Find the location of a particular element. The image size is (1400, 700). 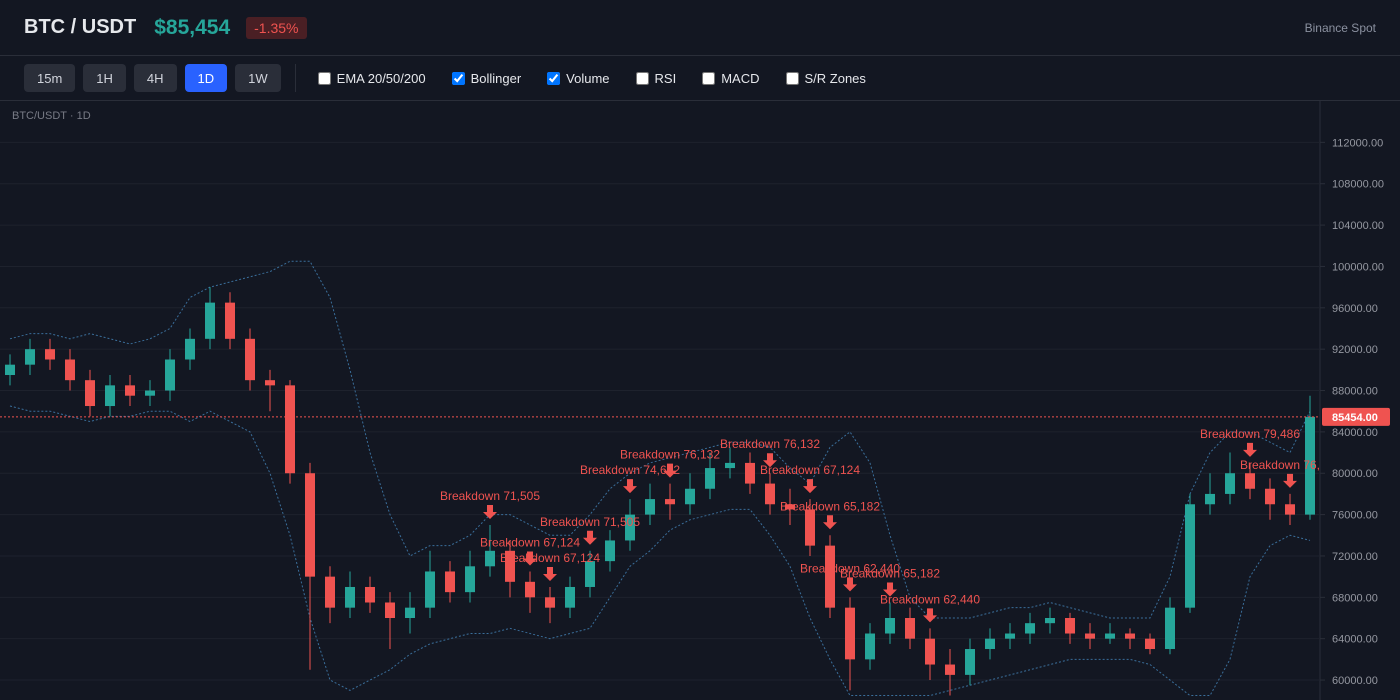

indicator-label: S/R Zones is located at coordinates (835, 78).